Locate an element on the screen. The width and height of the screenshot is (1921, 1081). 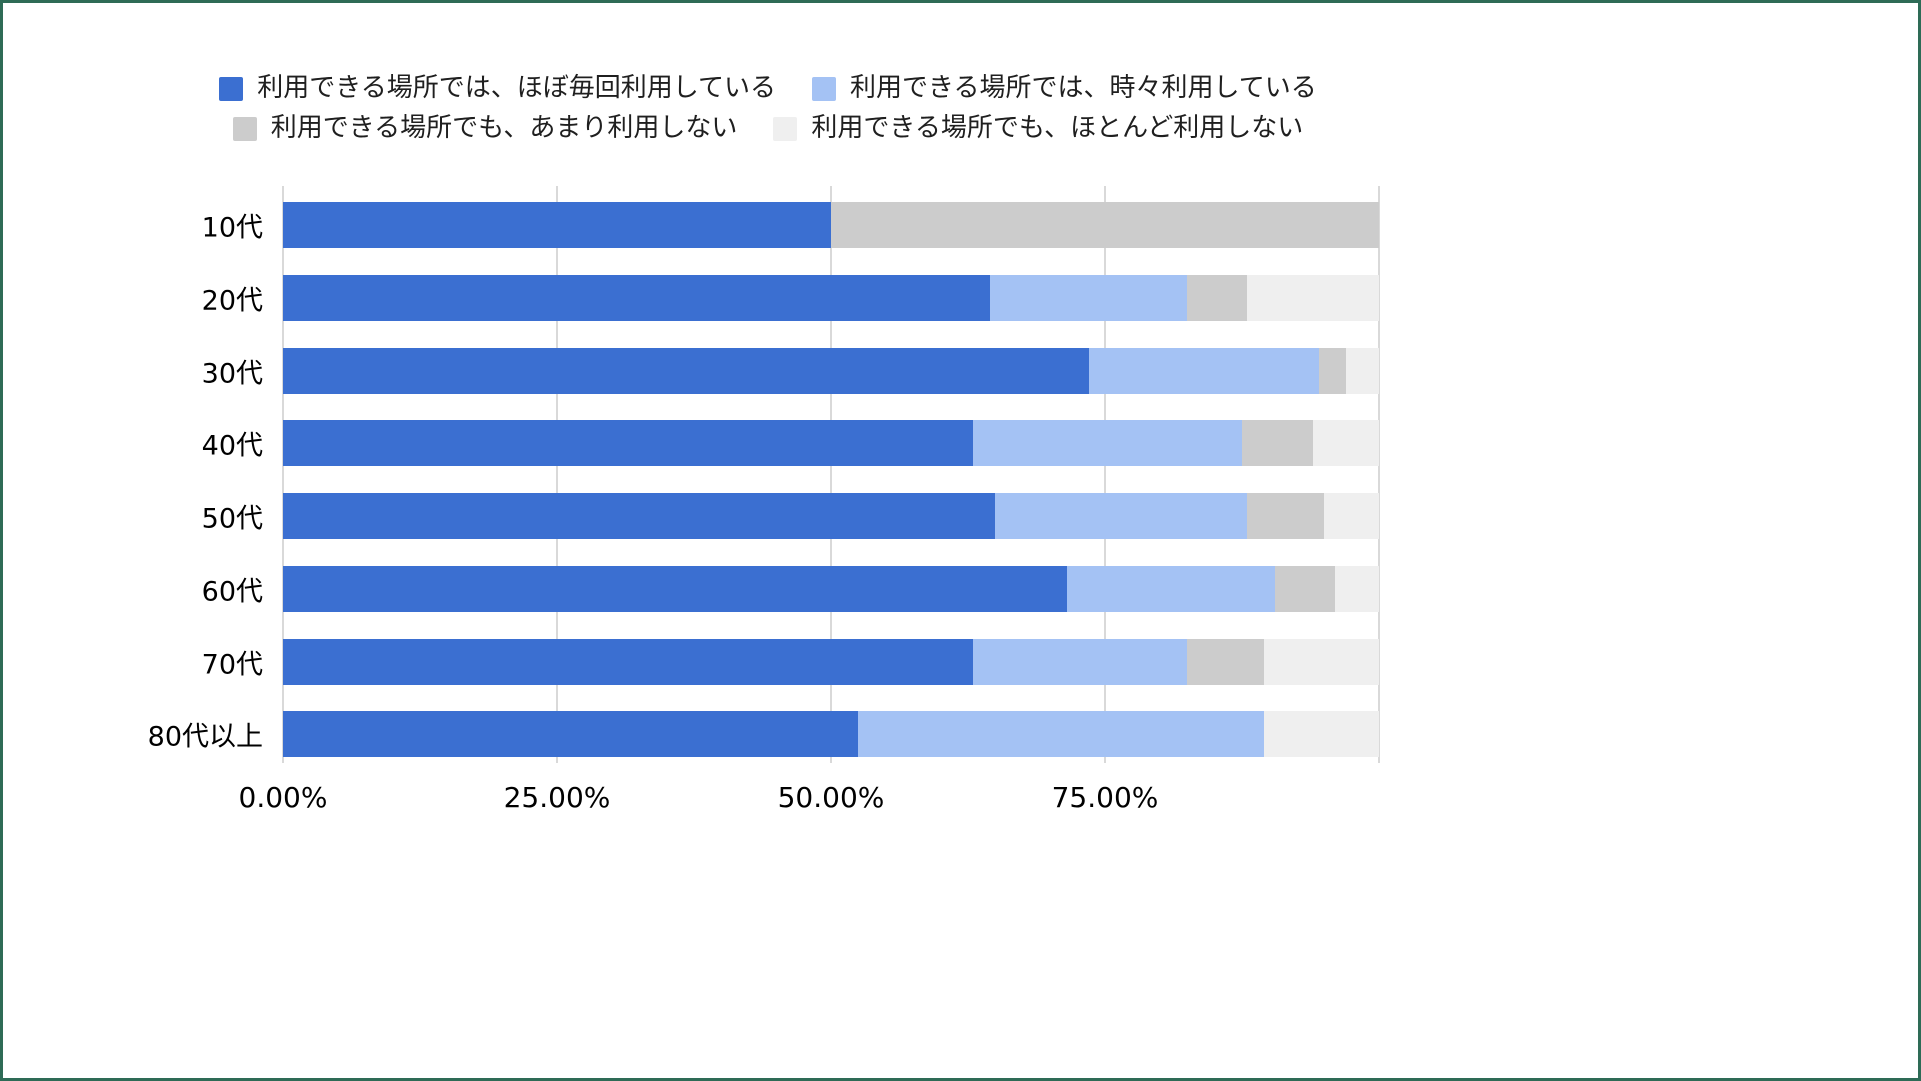
legend-row: 利用できる場所では、ほぼ毎回利用している 利用できる場所では、時々利用している is located at coordinates (768, 88).